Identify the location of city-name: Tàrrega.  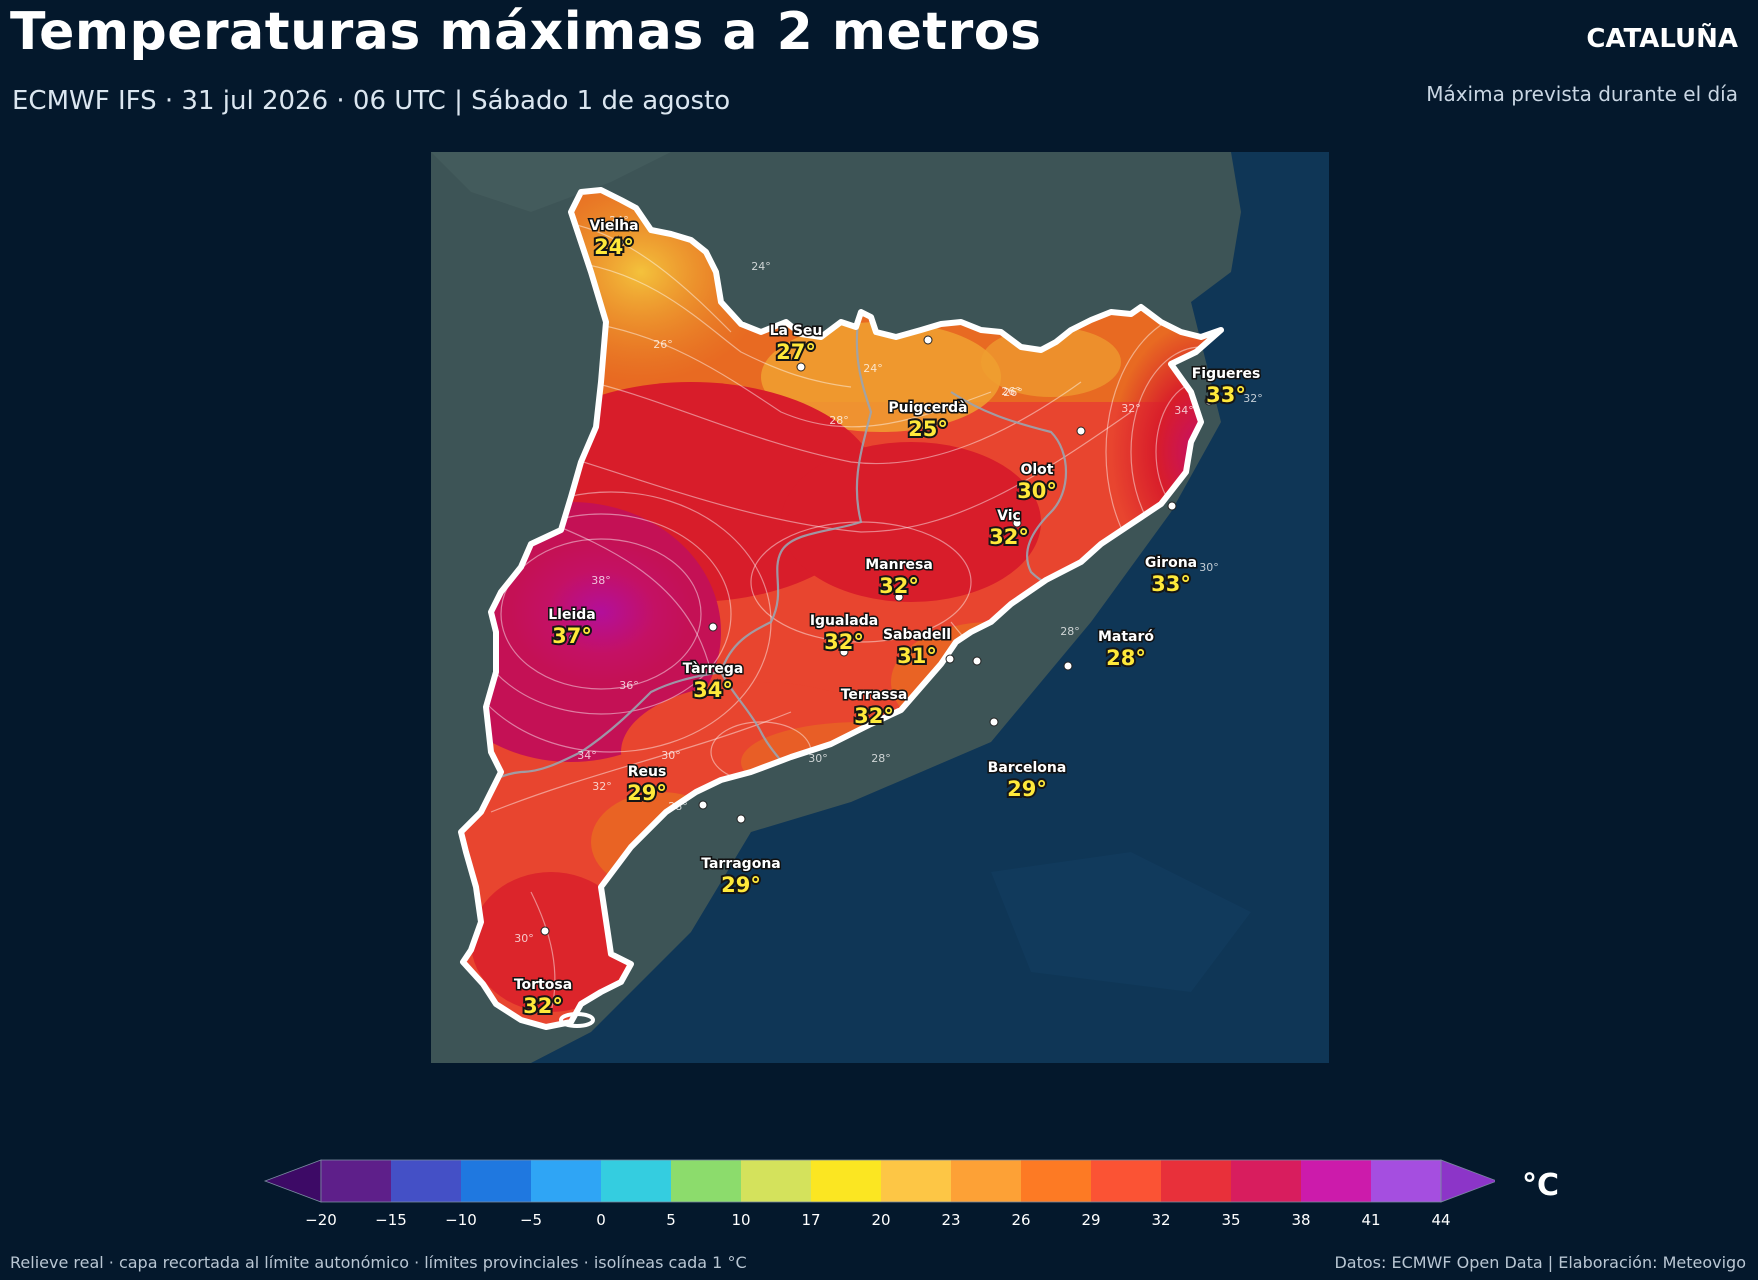
(713, 669).